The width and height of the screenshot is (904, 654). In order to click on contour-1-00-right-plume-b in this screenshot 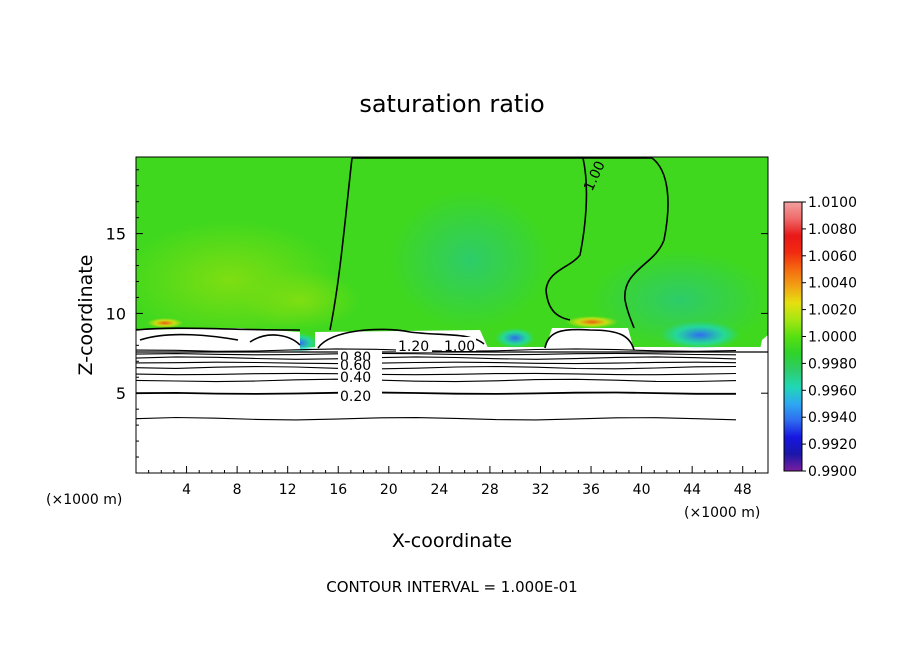, I will do `click(646, 243)`.